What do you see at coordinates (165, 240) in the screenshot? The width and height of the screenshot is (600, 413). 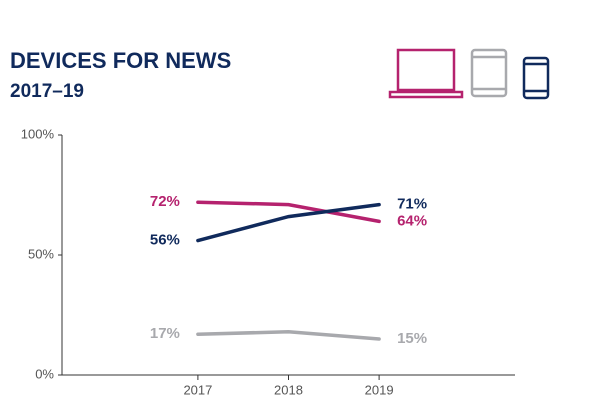 I see `value-label: 56%` at bounding box center [165, 240].